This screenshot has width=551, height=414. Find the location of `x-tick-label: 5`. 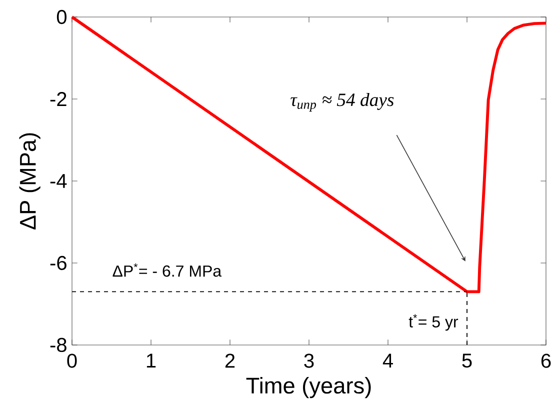

x-tick-label: 5 is located at coordinates (467, 361).